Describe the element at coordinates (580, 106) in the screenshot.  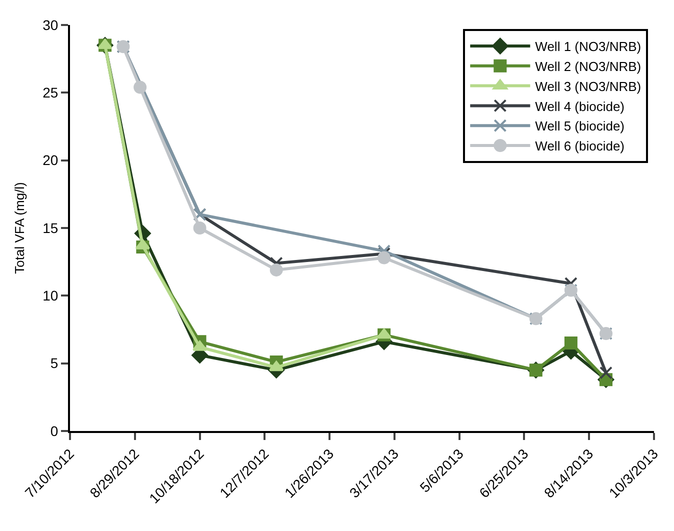
I see `legend-label: Well 4 (biocide)` at that location.